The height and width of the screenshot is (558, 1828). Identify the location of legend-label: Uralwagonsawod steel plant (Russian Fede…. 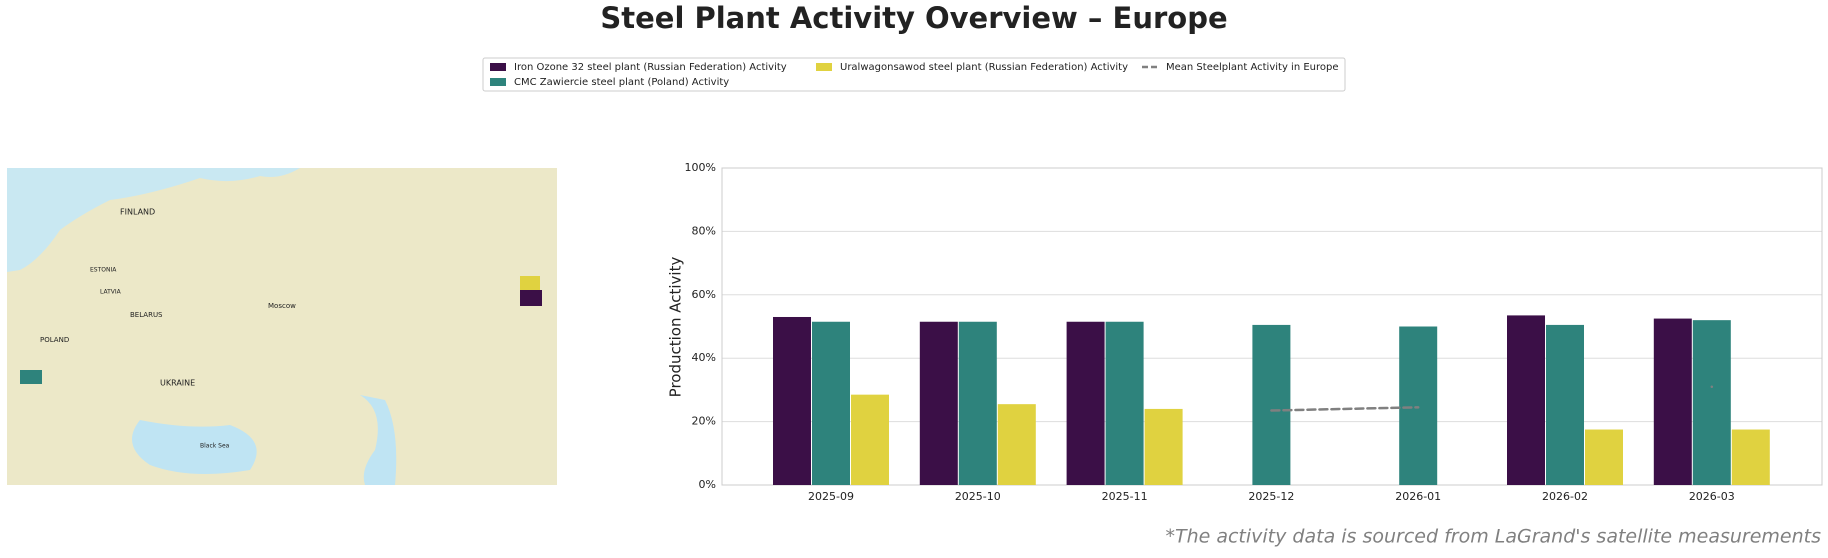
(984, 67).